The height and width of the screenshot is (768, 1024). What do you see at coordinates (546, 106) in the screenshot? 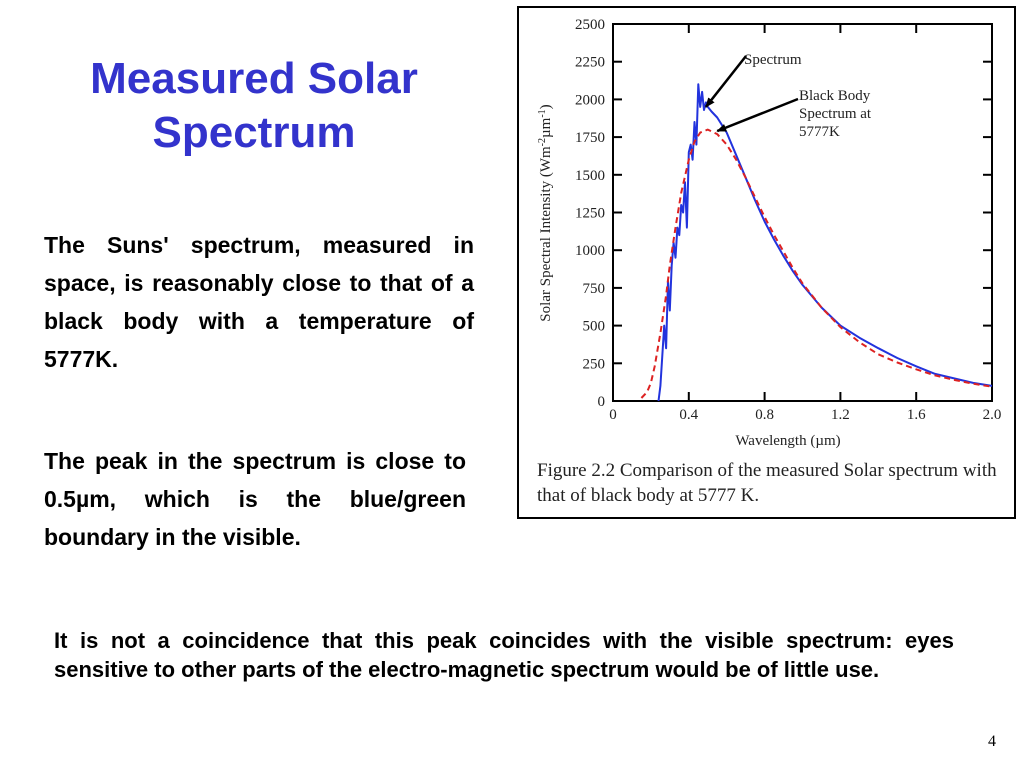
I see `y-axis-label-part: )` at bounding box center [546, 106].